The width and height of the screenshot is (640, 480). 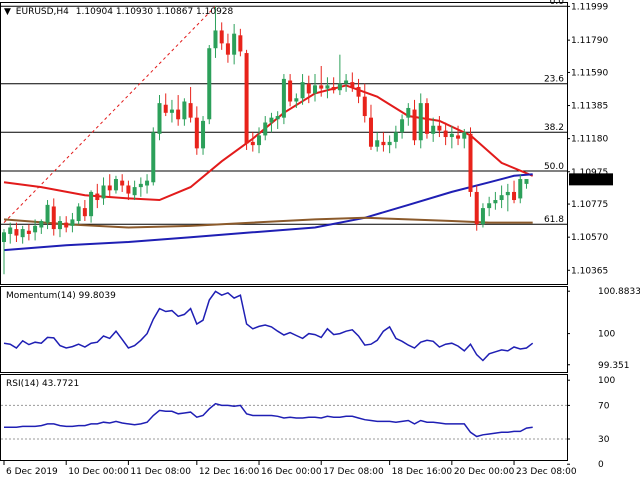 I want to click on current-price-label: 1.10928, so click(x=590, y=180).